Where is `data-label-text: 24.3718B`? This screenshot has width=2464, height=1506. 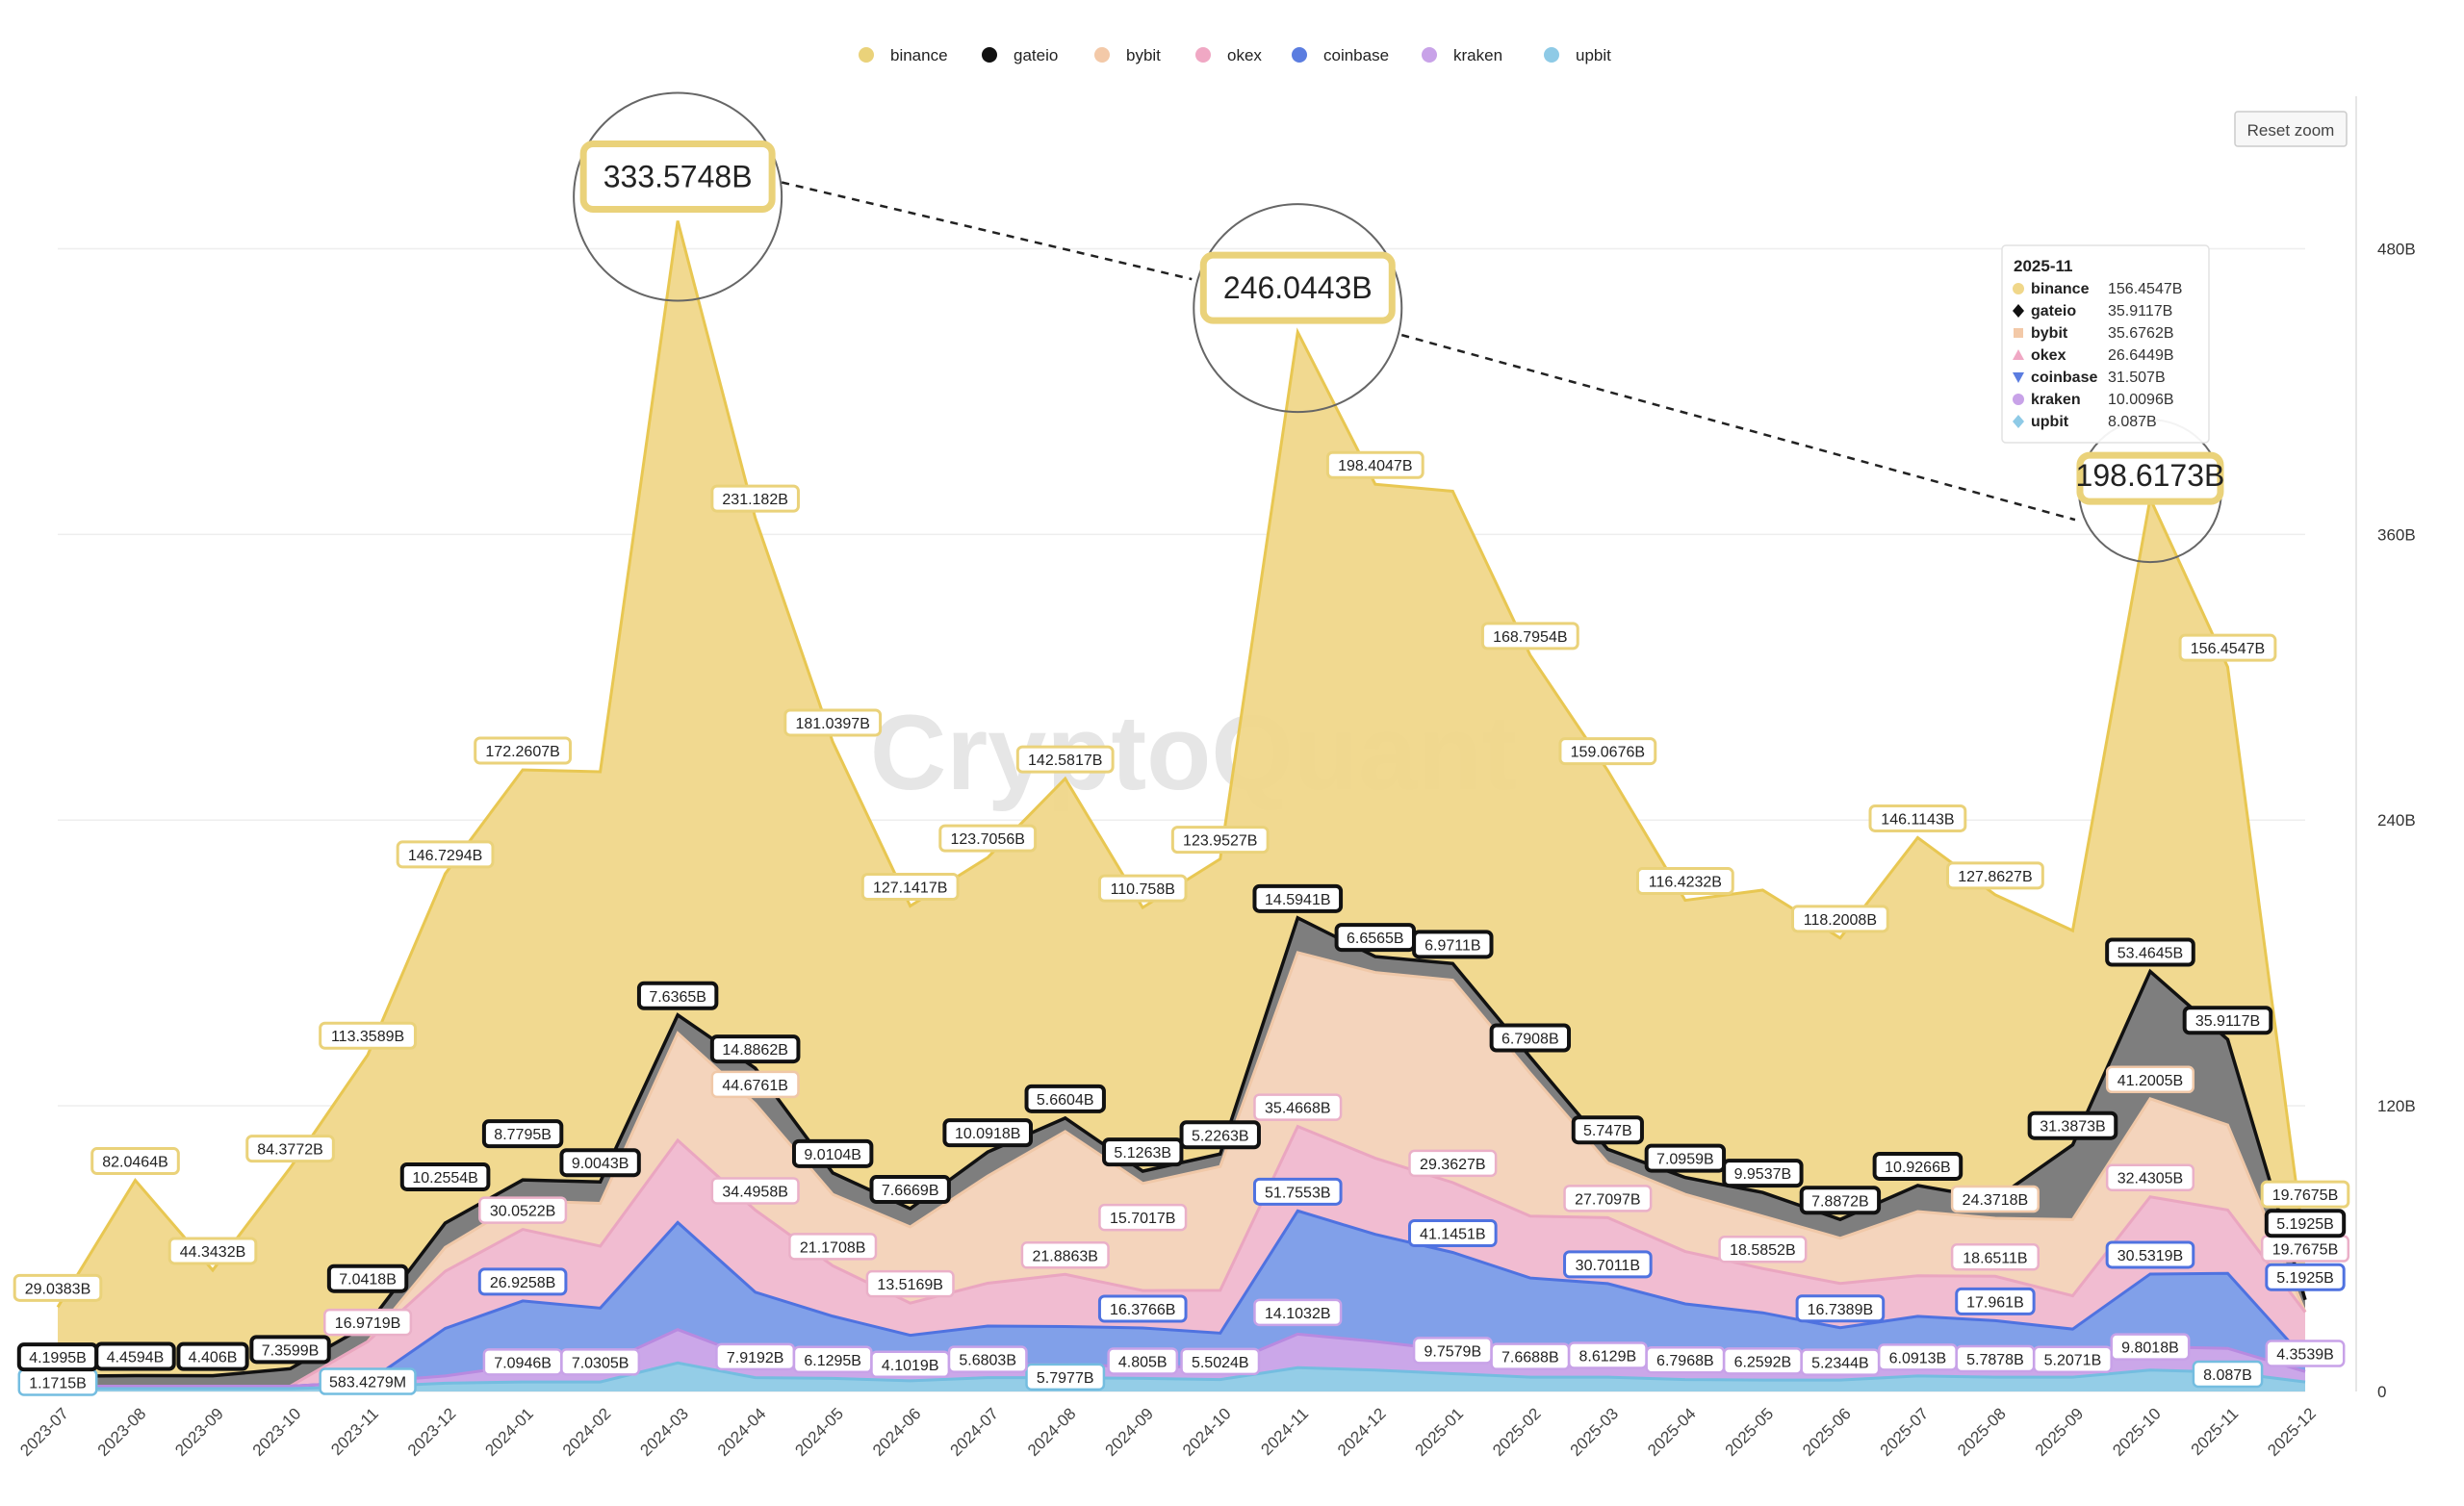
data-label-text: 24.3718B is located at coordinates (1996, 1200).